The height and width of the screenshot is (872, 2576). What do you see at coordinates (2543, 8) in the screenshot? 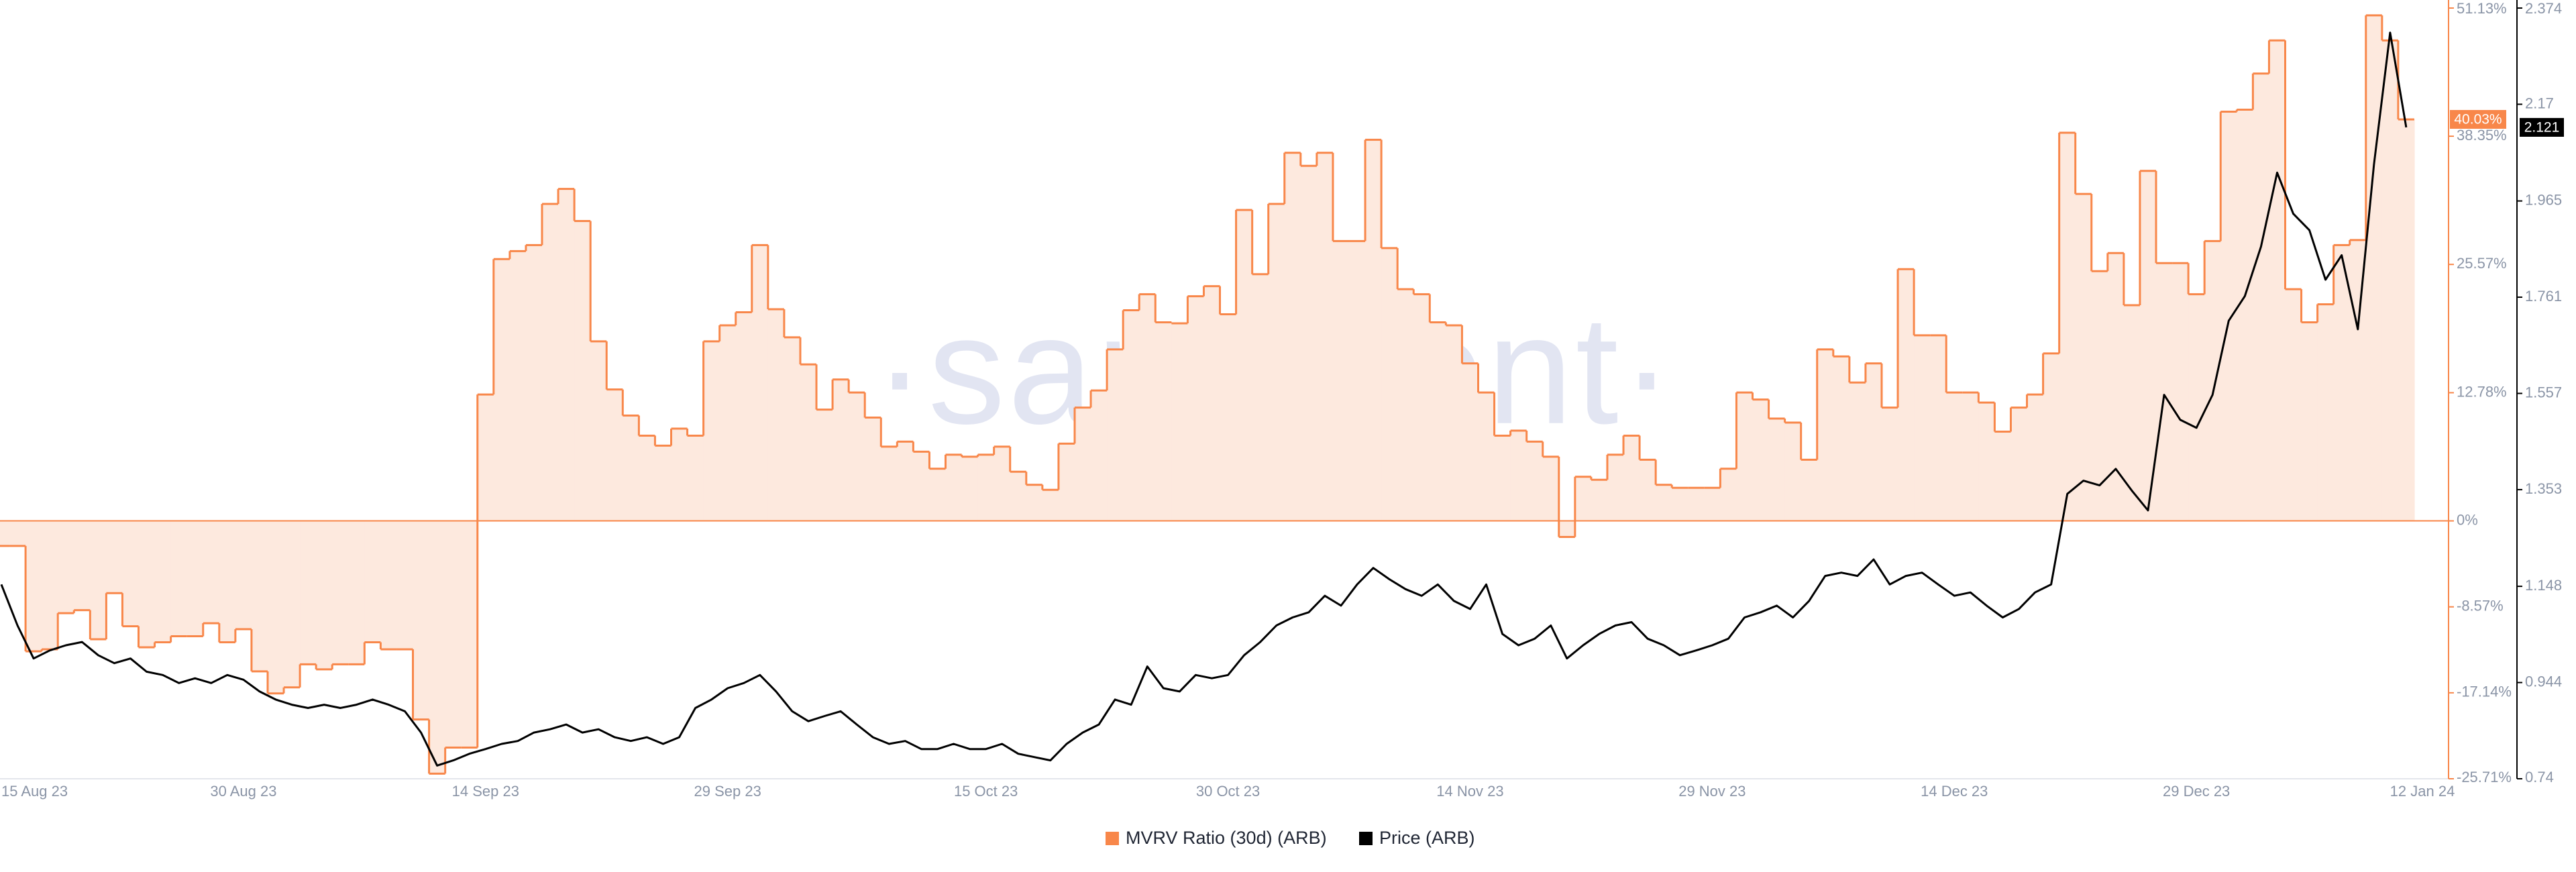
I see `y2-tick-label: 2.374` at bounding box center [2543, 8].